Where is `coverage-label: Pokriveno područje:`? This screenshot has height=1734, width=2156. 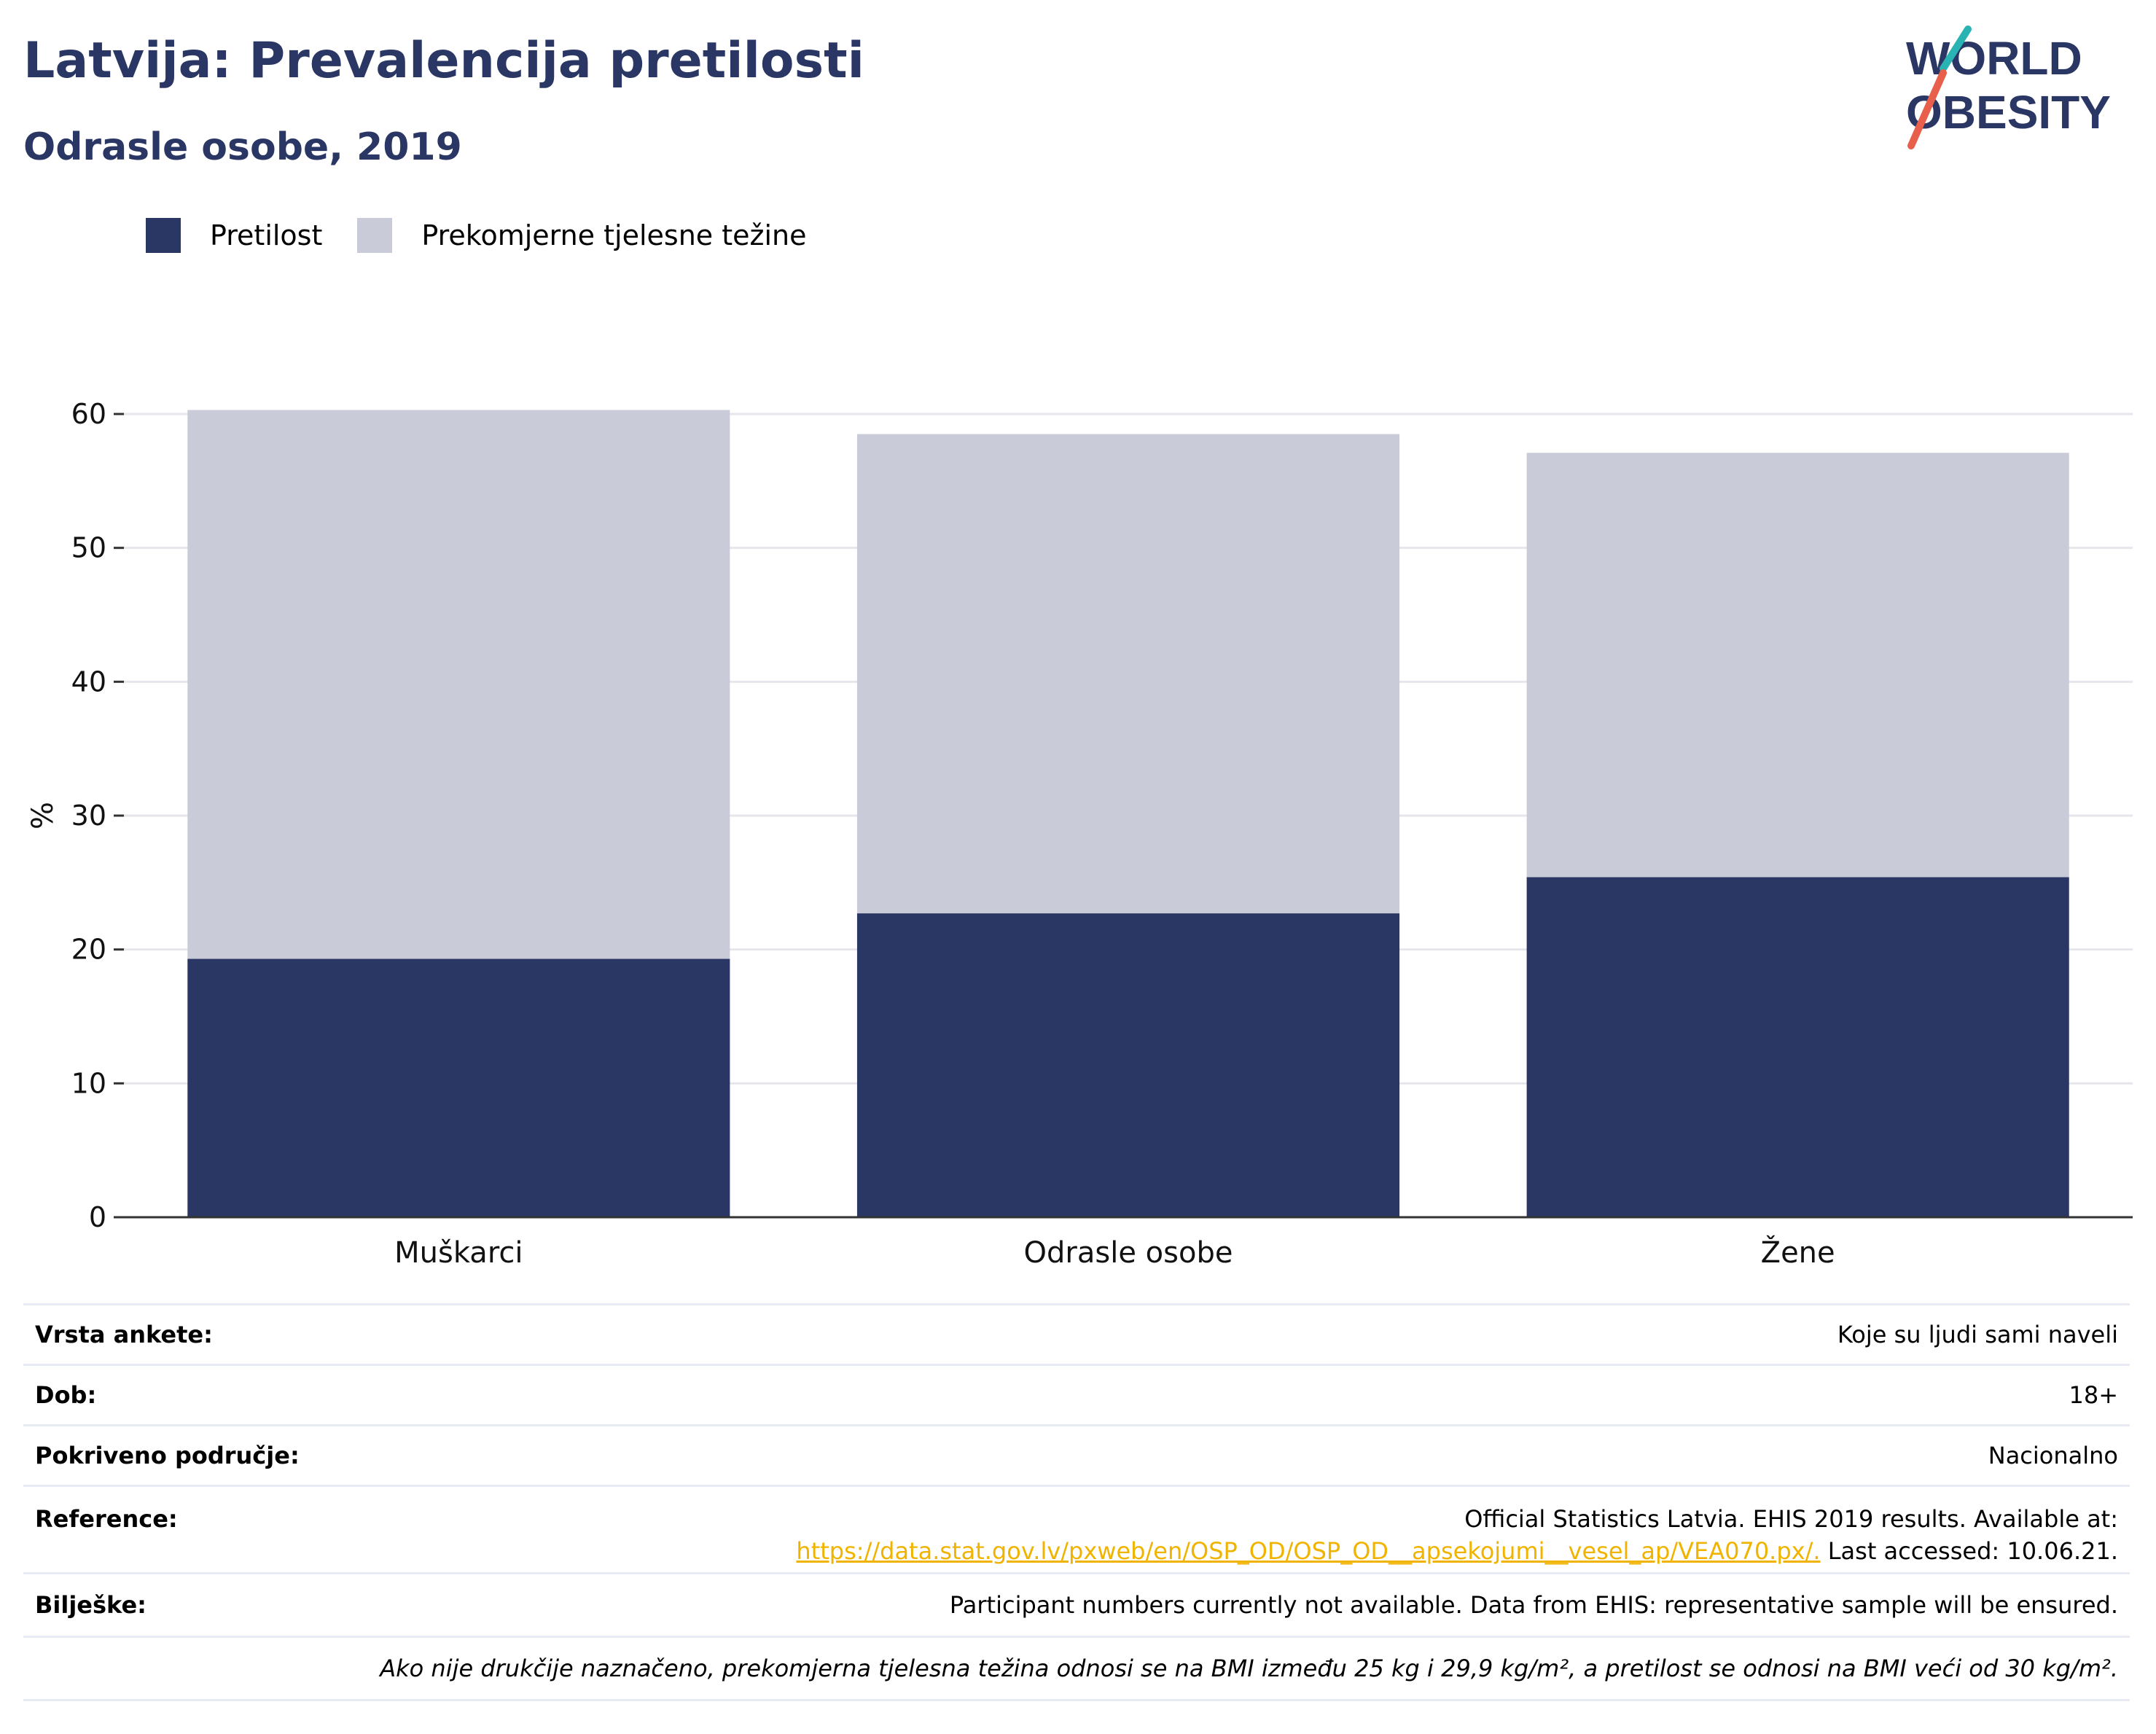 coverage-label: Pokriveno područje: is located at coordinates (168, 1455).